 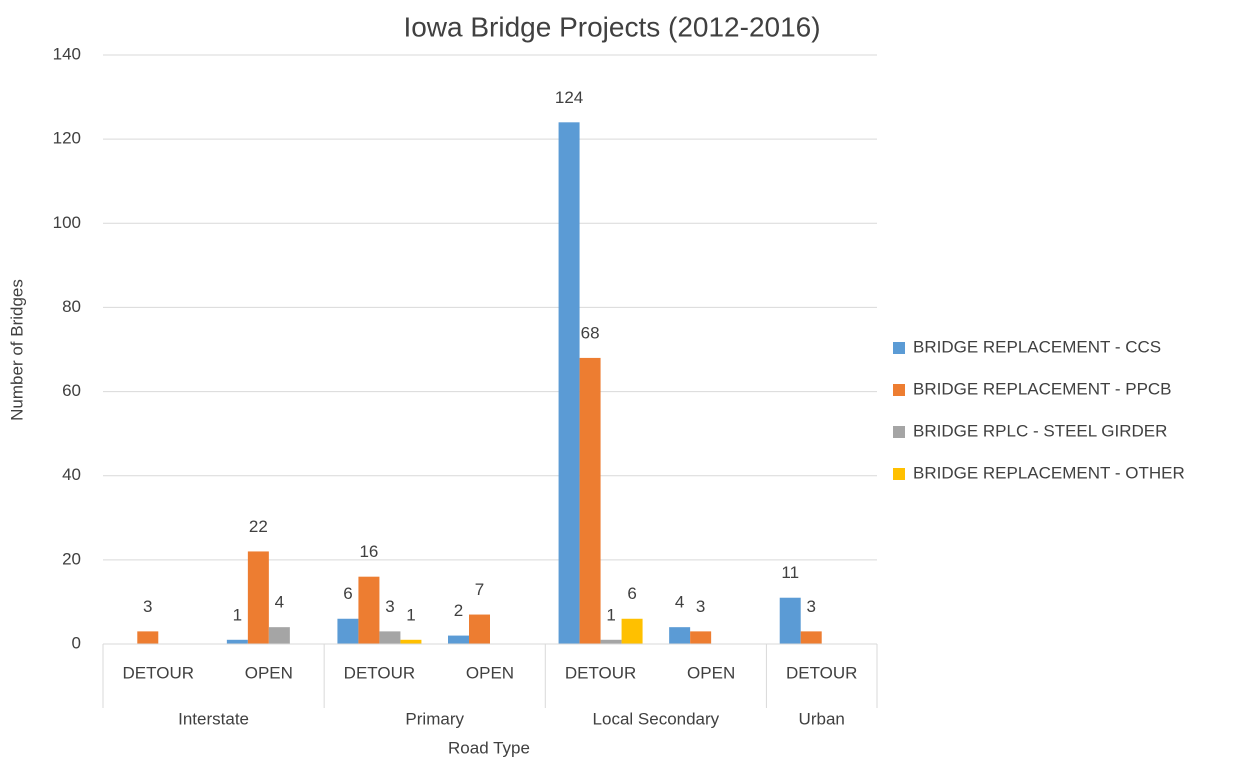 What do you see at coordinates (434, 718) in the screenshot?
I see `group-label: Primary` at bounding box center [434, 718].